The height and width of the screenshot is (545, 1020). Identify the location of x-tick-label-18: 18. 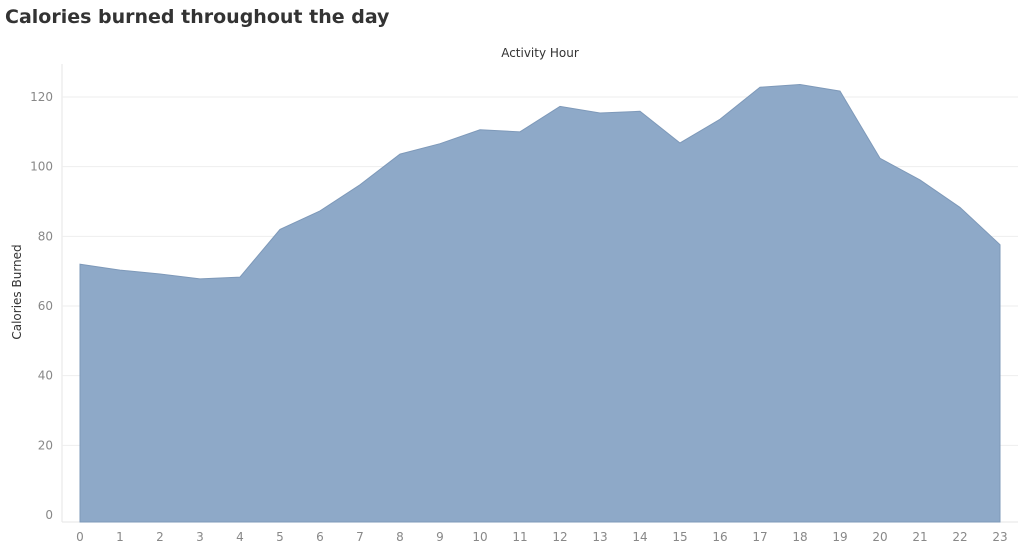
(799, 537).